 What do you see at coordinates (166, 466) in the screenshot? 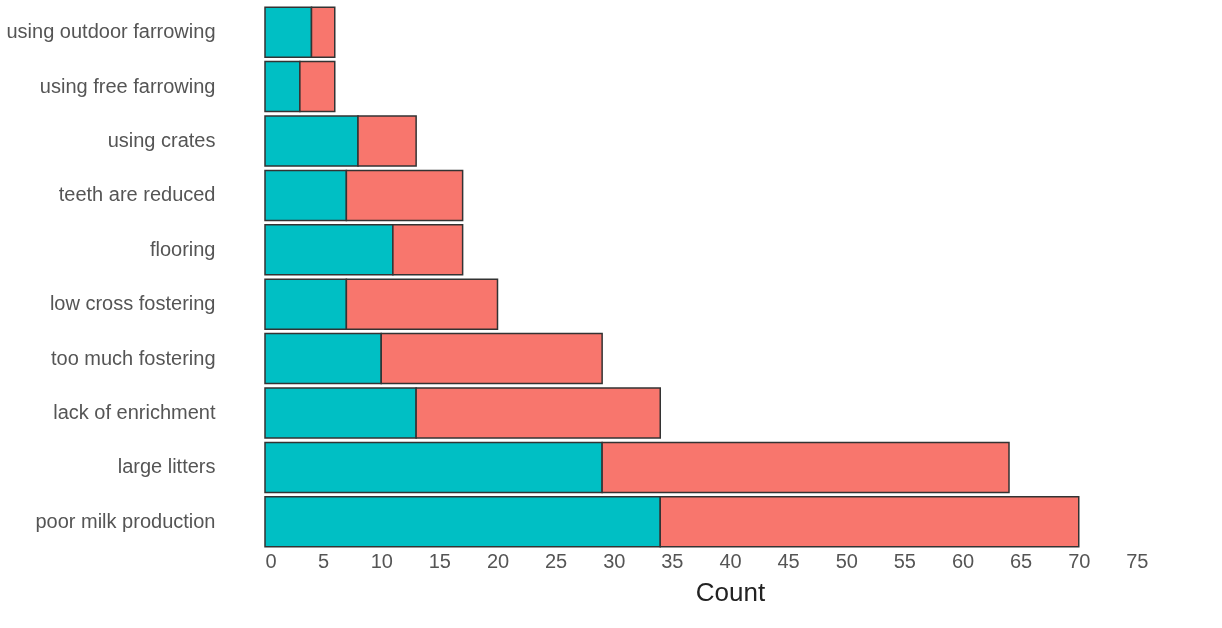
I see `y-tick-label: large litters` at bounding box center [166, 466].